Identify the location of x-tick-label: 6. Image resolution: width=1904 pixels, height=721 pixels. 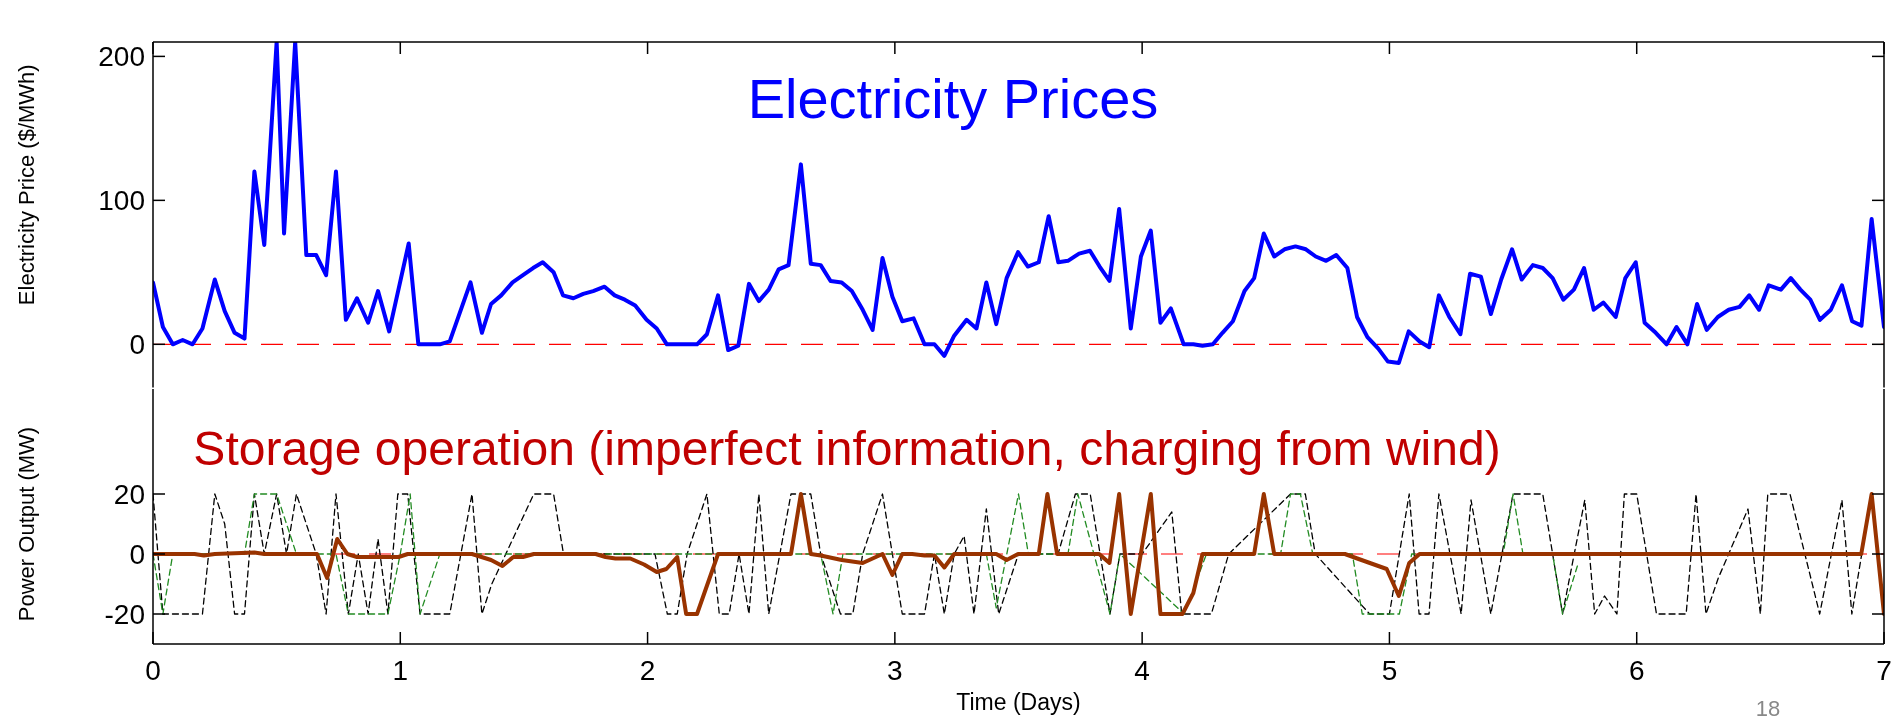
(1636, 670).